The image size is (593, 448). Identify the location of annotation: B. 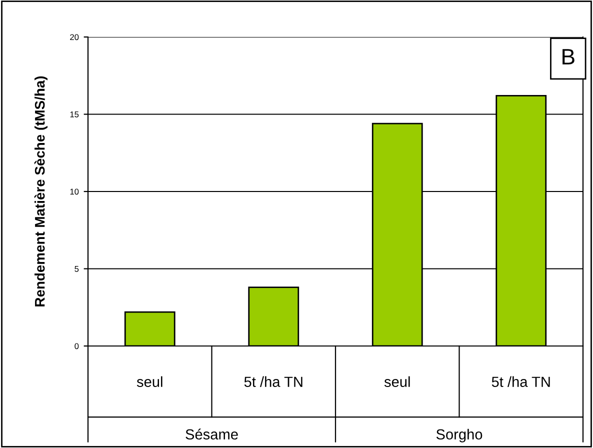
(568, 56).